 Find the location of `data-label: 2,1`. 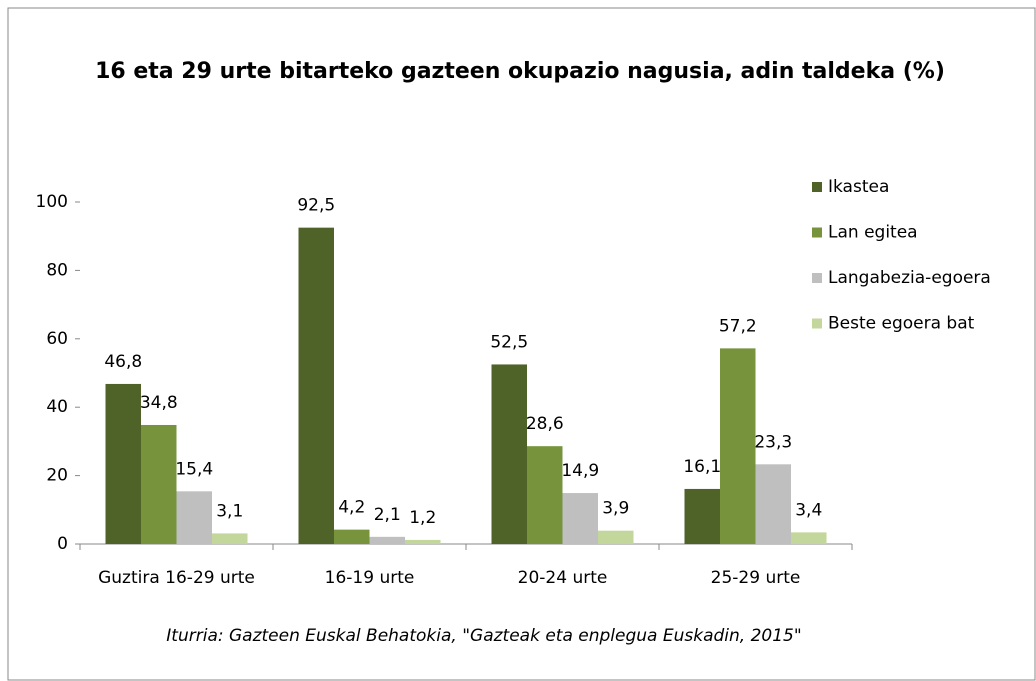

data-label: 2,1 is located at coordinates (387, 515).